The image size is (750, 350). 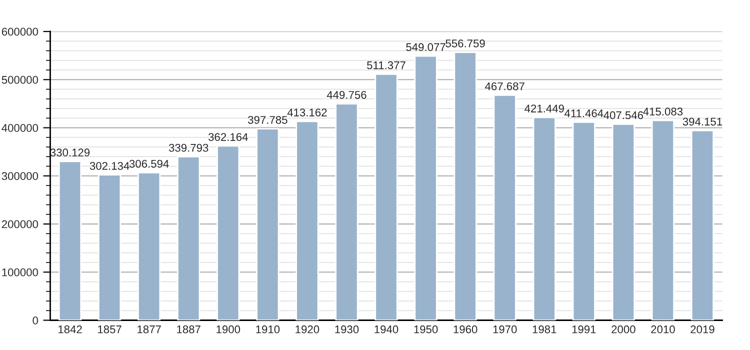 I want to click on x-tick-label: 1950, so click(x=426, y=329).